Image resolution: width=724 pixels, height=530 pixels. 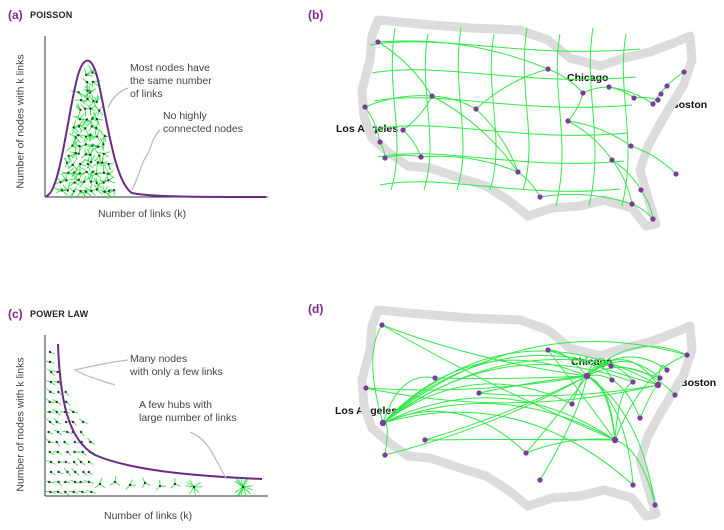 What do you see at coordinates (208, 455) in the screenshot?
I see `annotation-pointer` at bounding box center [208, 455].